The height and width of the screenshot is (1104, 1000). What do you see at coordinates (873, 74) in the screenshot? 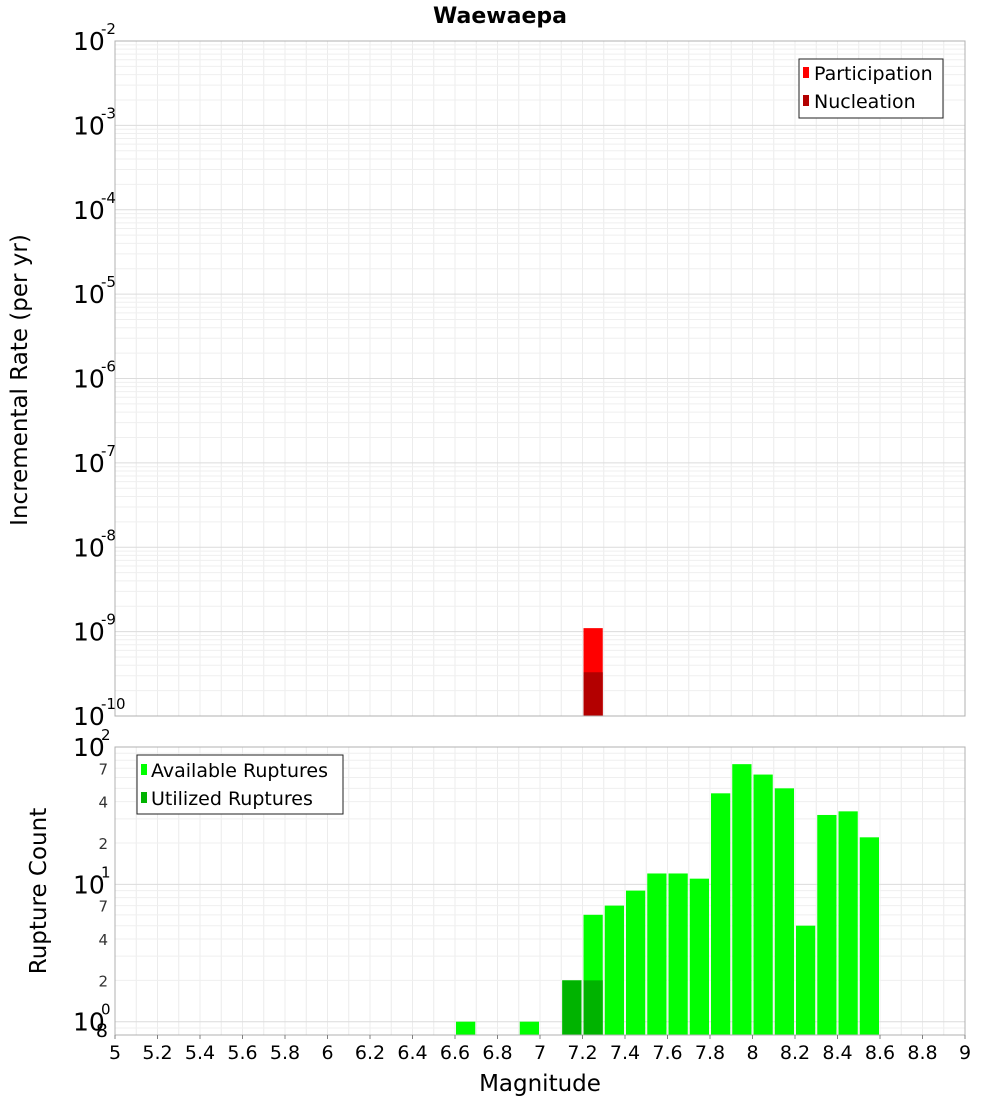
I see `top-legend-label: Participation` at bounding box center [873, 74].